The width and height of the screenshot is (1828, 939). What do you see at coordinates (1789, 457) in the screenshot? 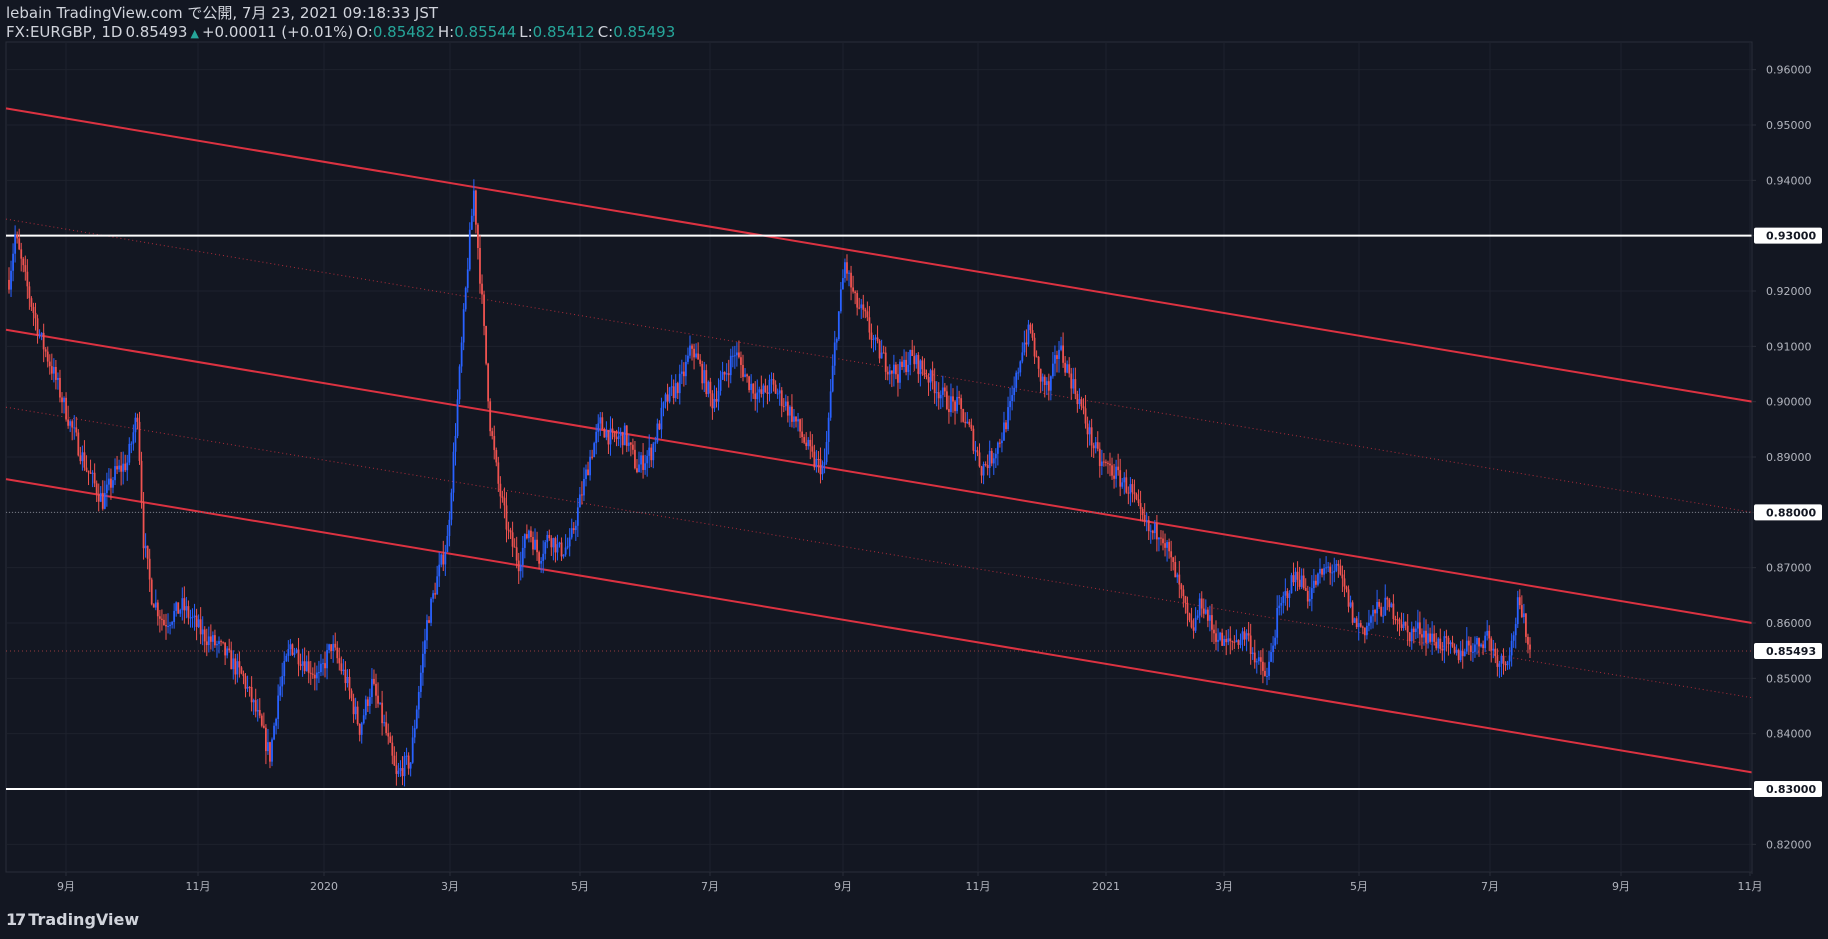
I see `y-tick-label: 0.89000` at bounding box center [1789, 457].